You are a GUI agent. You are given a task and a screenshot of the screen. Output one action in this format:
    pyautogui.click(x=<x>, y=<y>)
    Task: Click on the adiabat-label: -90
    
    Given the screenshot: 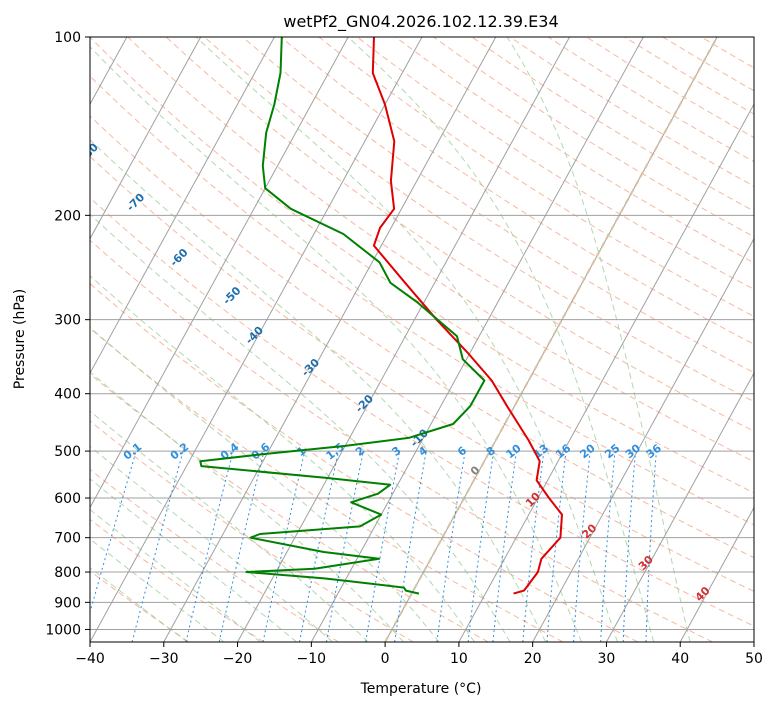 What is the action you would take?
    pyautogui.click(x=39, y=107)
    